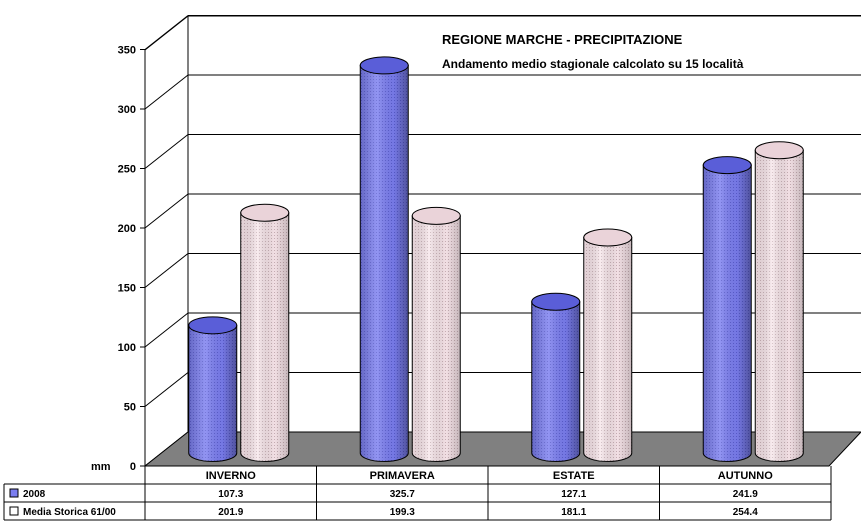  I want to click on bar-primavera-2008, so click(384, 259).